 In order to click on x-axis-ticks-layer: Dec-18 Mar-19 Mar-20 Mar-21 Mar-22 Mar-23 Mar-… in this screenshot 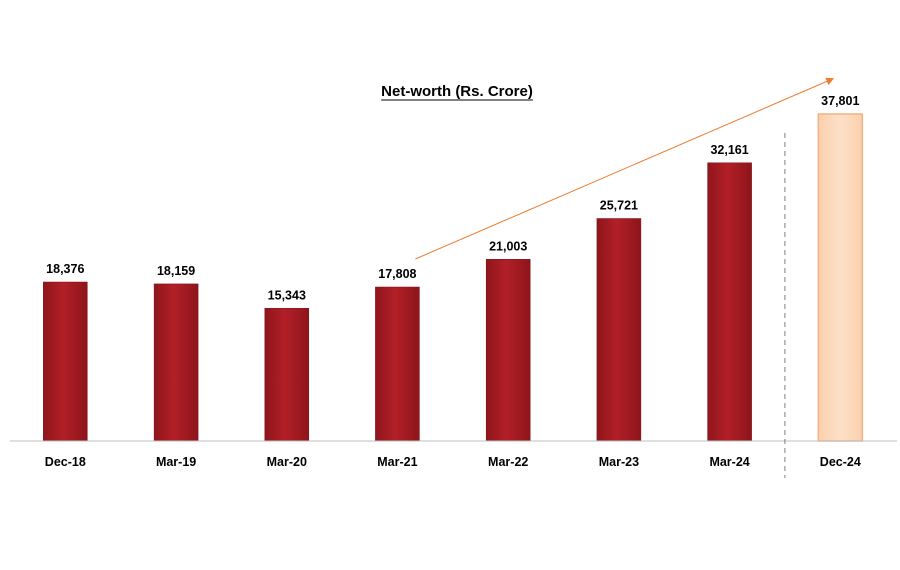, I will do `click(453, 462)`.